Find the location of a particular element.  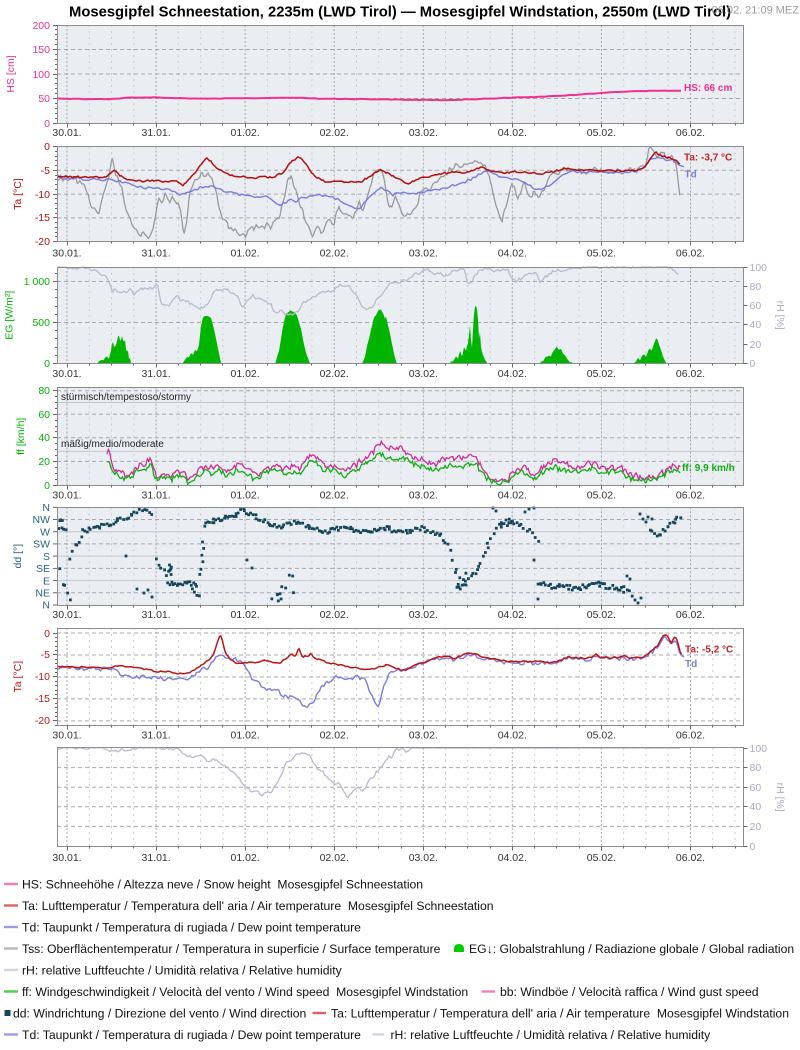

svg-text: E is located at coordinates (46, 581).